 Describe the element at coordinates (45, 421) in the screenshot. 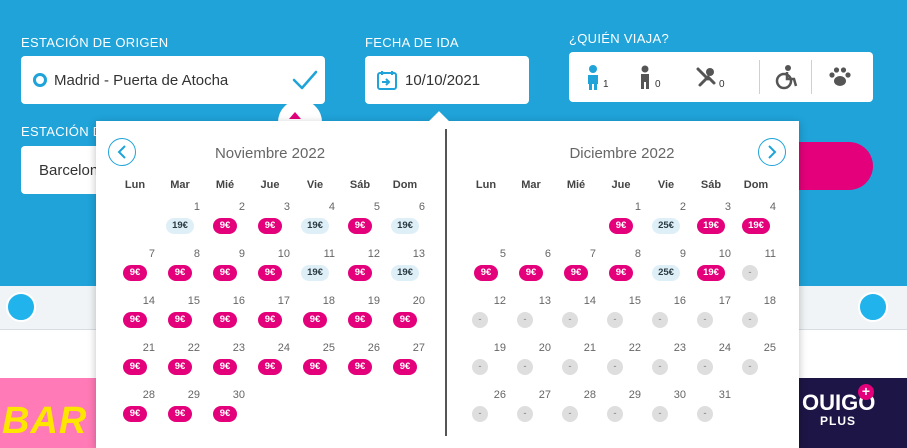

I see `promo-bar-text: BAR` at that location.